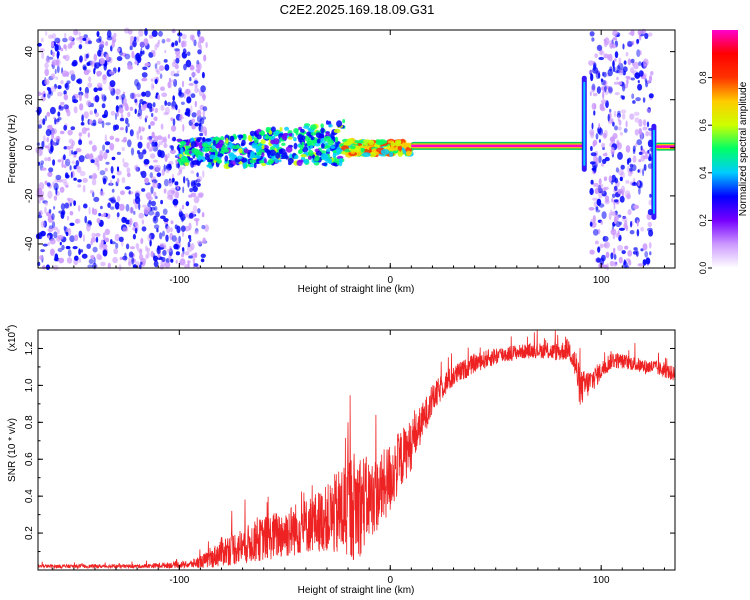 This screenshot has height=600, width=750. I want to click on spectrogram-region-carrier-line, so click(498, 145).